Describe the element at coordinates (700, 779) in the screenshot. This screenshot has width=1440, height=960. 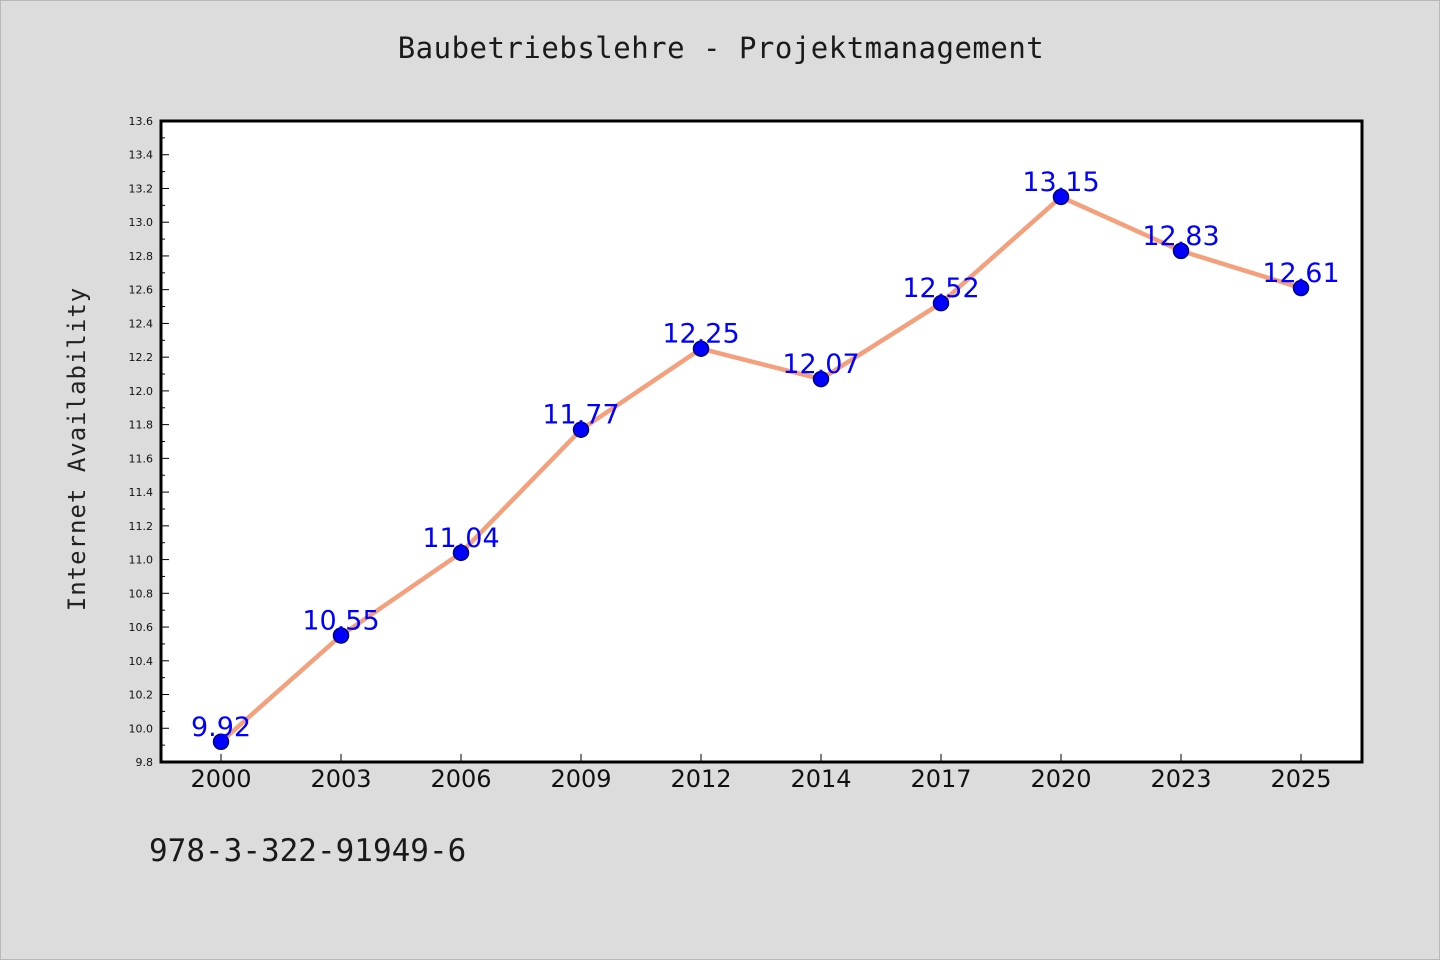
I see `x-tick-label: 2012` at that location.